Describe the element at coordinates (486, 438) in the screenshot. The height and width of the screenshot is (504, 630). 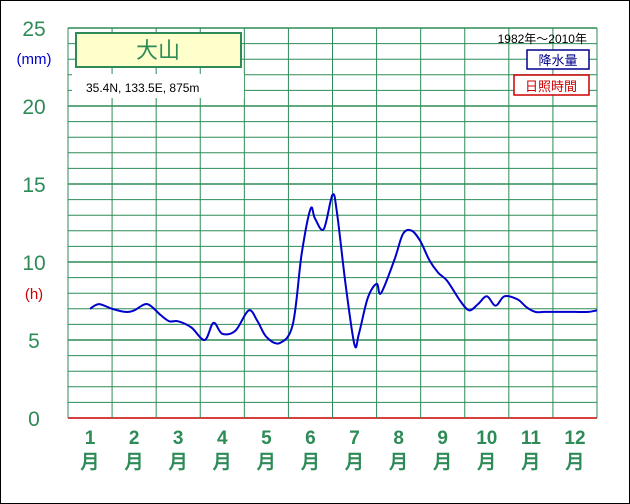
I see `month-number-label: 10` at that location.